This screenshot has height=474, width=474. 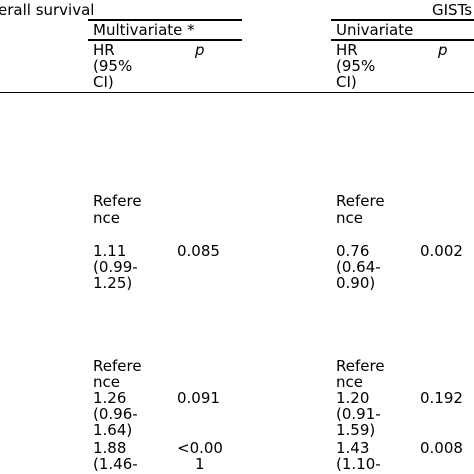 What do you see at coordinates (198, 251) in the screenshot?
I see `mv-p-cell: 0.085` at bounding box center [198, 251].